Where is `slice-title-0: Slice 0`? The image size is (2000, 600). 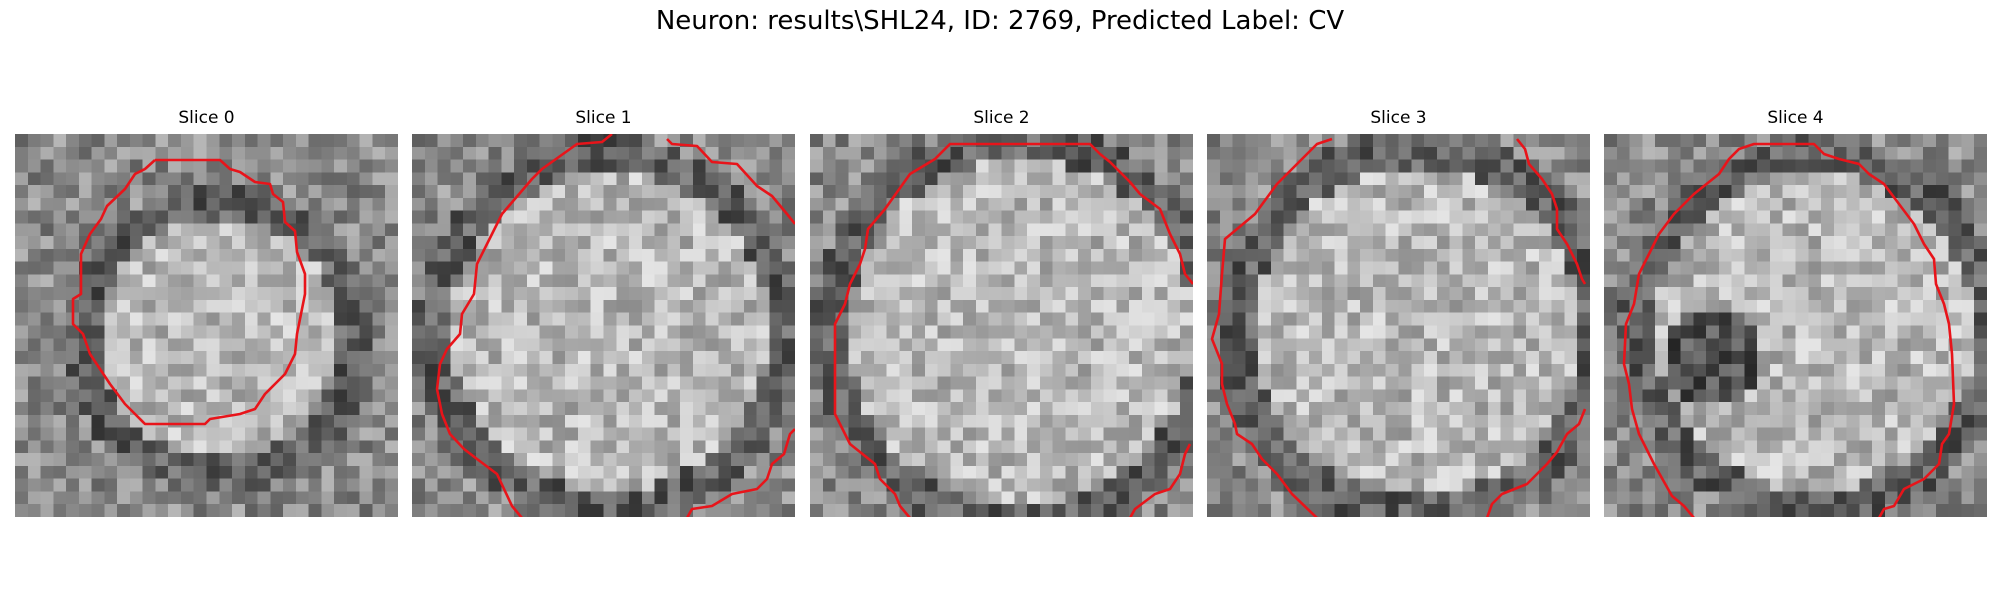 slice-title-0: Slice 0 is located at coordinates (206, 118).